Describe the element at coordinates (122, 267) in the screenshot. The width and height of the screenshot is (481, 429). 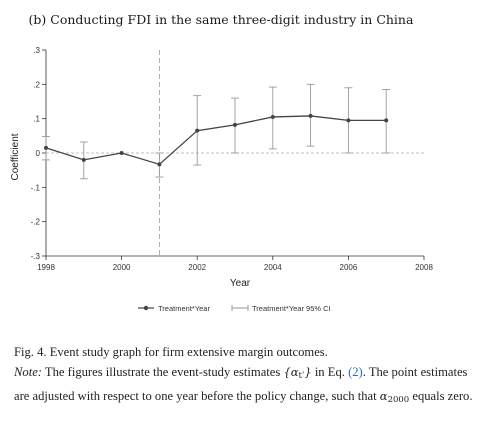
I see `x-tick-label: 2000` at that location.